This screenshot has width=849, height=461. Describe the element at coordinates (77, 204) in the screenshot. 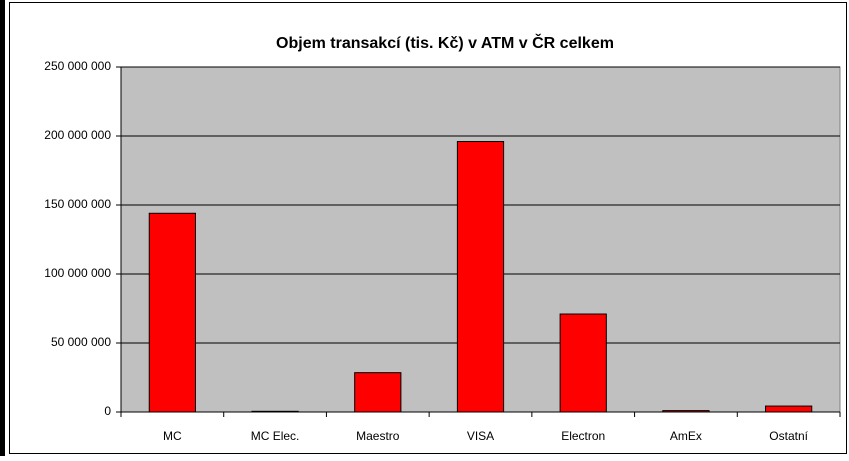

I see `y-tick-label: 150 000 000` at that location.